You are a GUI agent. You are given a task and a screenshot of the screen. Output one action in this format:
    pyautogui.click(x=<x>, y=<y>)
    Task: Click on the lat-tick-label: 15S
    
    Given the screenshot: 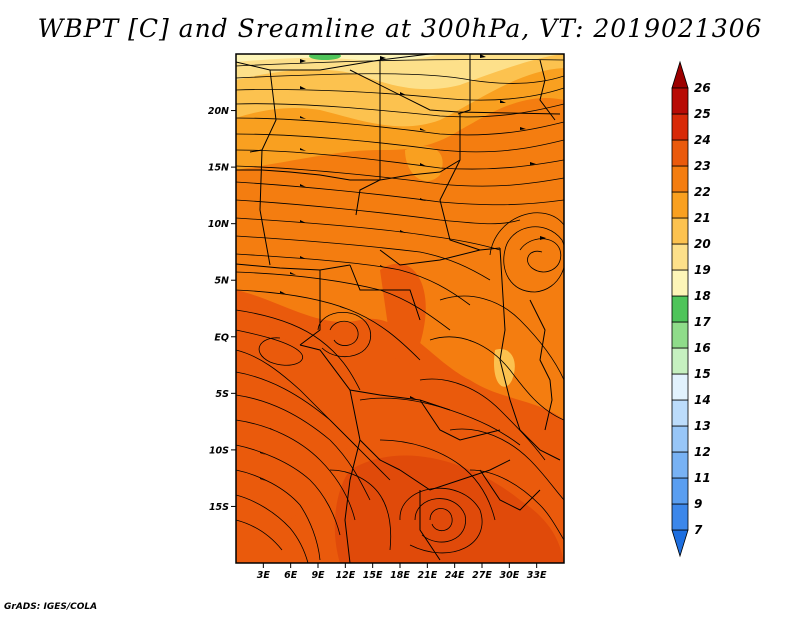 What is the action you would take?
    pyautogui.click(x=219, y=507)
    